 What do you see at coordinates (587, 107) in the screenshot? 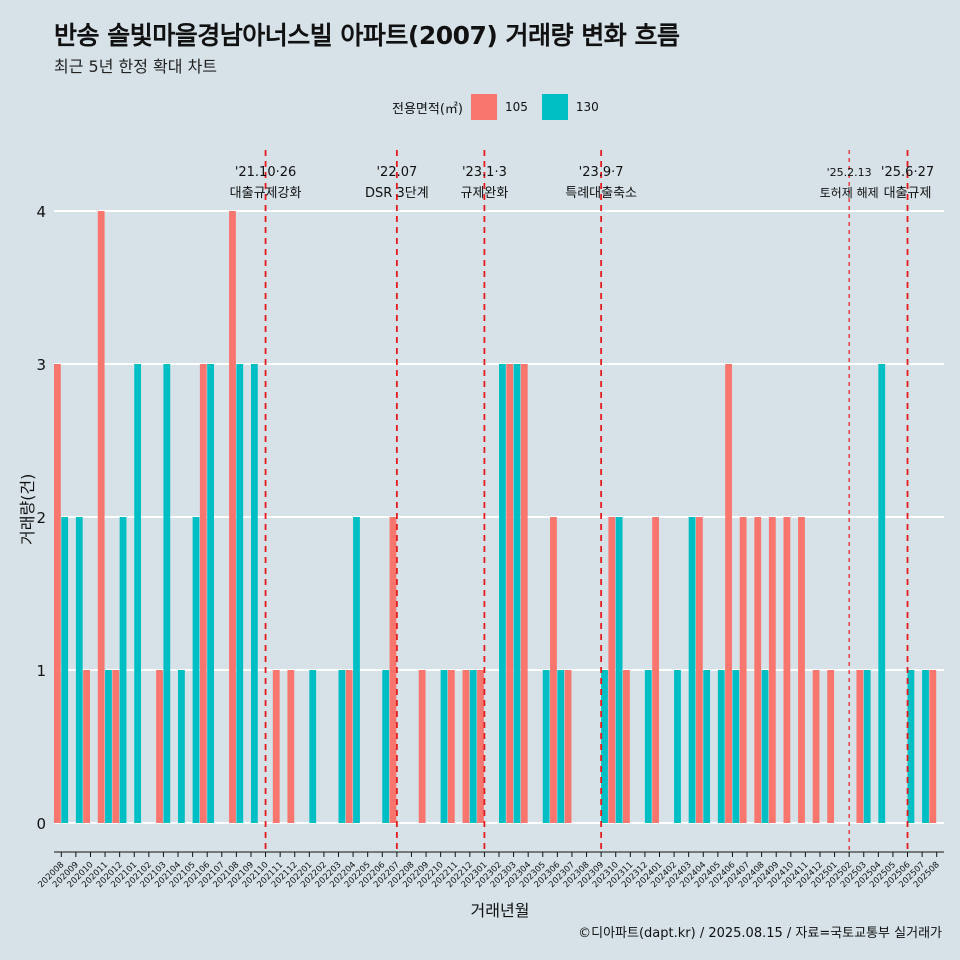
I see `legend-label-130: 130` at bounding box center [587, 107].